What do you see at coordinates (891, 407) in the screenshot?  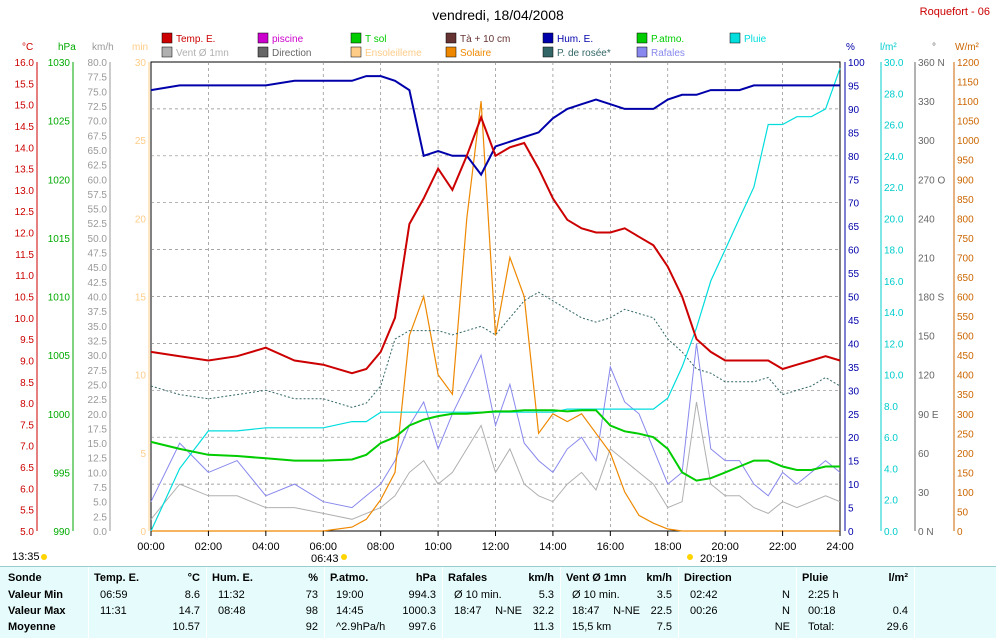 I see `axis-tick-label: 8.0` at bounding box center [891, 407].